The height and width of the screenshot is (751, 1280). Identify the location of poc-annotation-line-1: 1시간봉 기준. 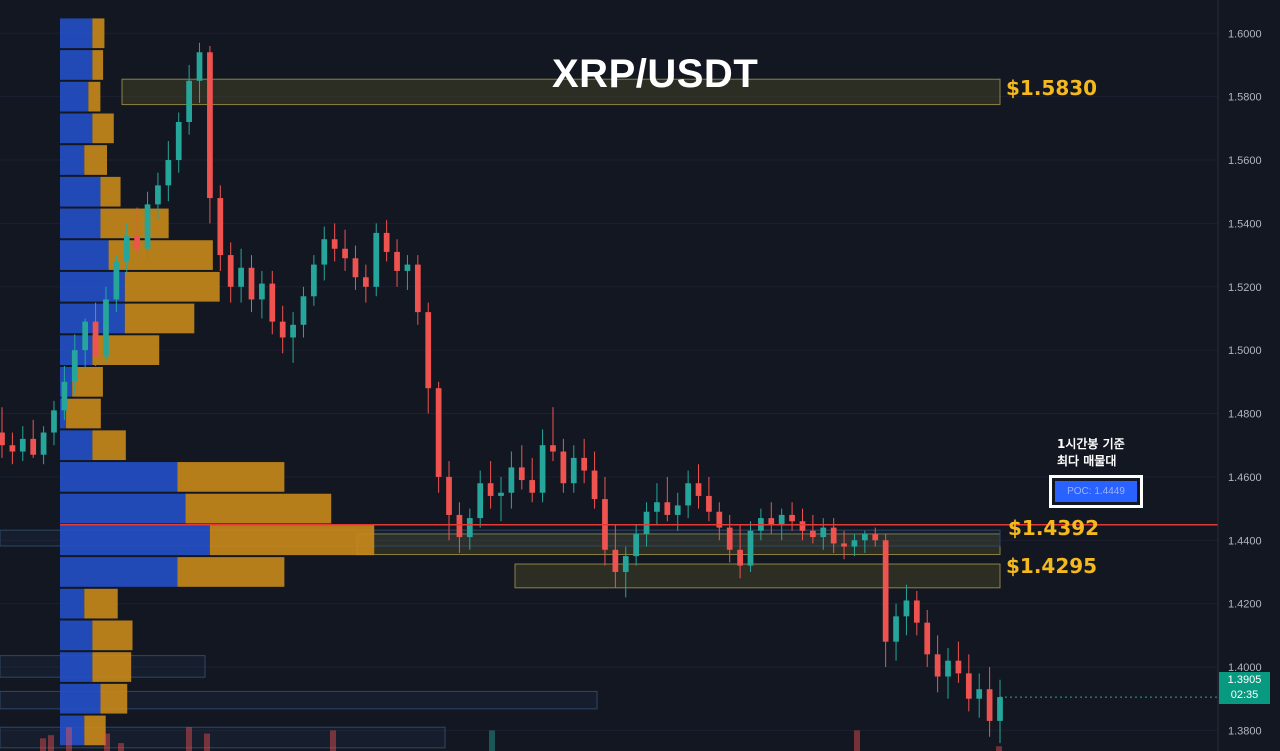
(1091, 444).